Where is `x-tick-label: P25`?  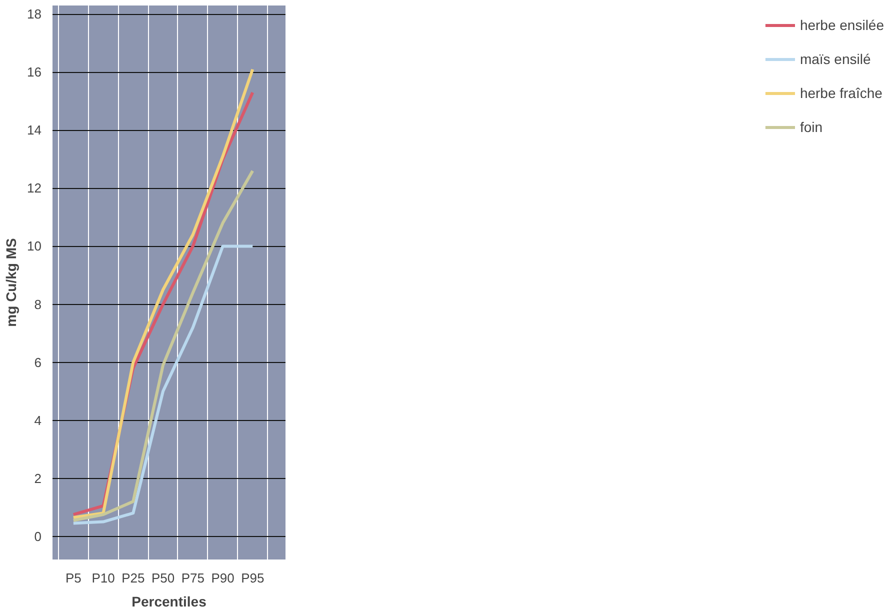
x-tick-label: P25 is located at coordinates (133, 578).